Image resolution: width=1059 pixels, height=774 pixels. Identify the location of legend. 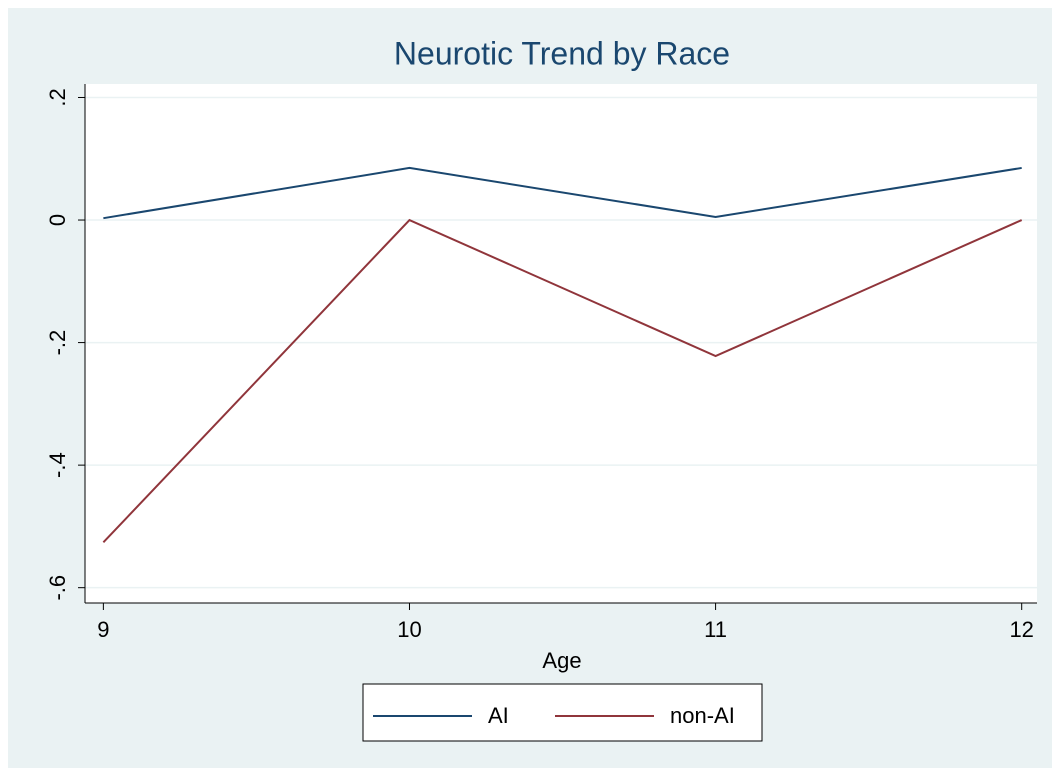
(562, 712).